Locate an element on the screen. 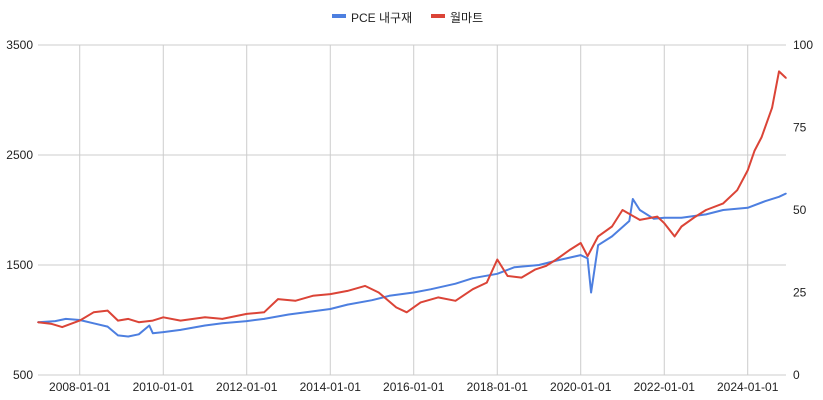 Image resolution: width=823 pixels, height=400 pixels. x-axis-tick-label: 2010-01-01 is located at coordinates (164, 387).